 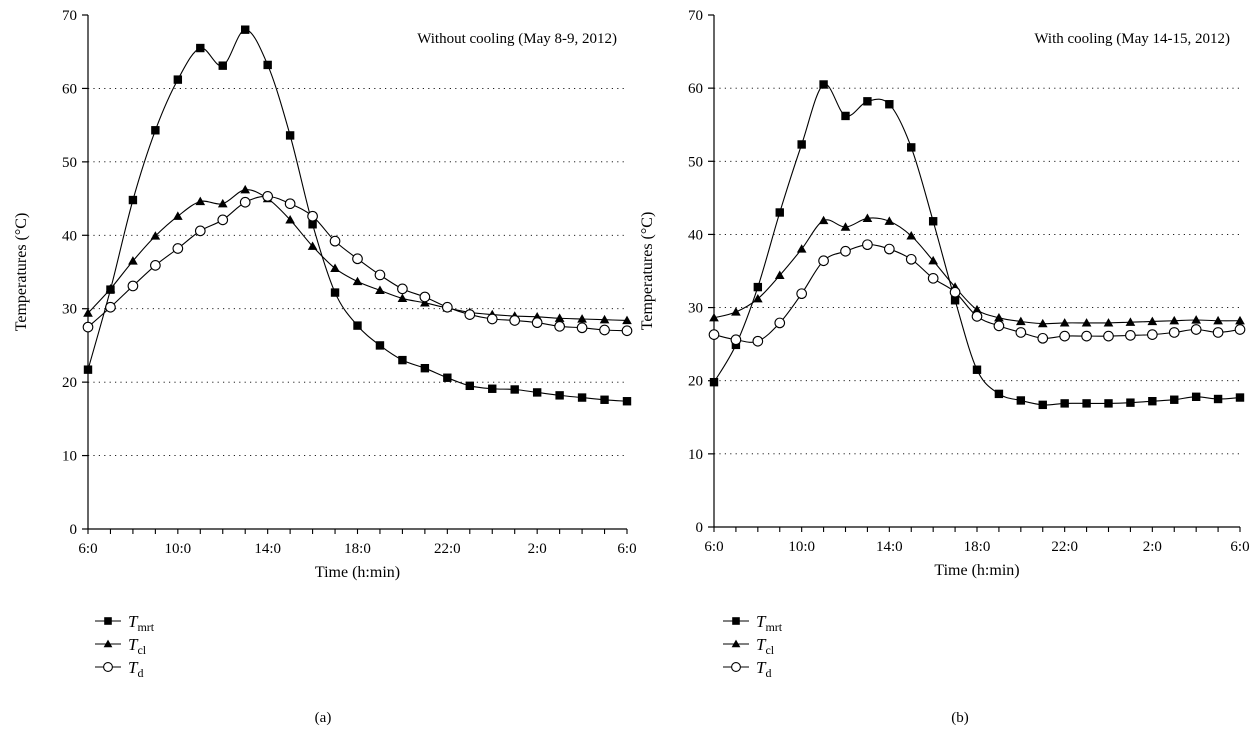 What do you see at coordinates (517, 39) in the screenshot?
I see `panel-annotation: Without cooling (May 8-9, 2012)` at bounding box center [517, 39].